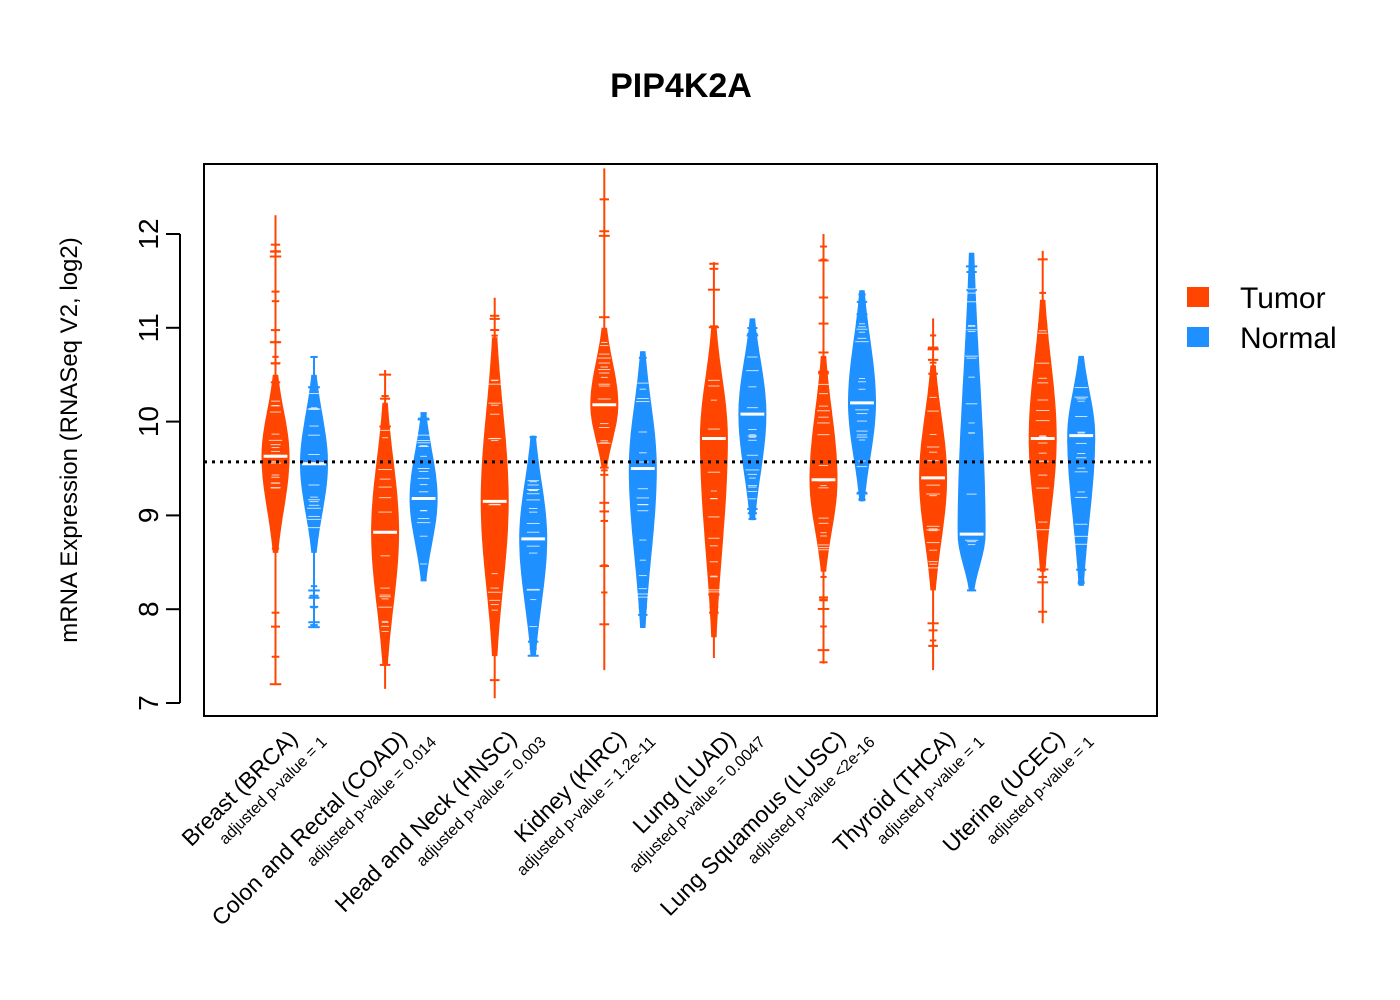 The width and height of the screenshot is (1400, 1000). What do you see at coordinates (157, 464) in the screenshot?
I see `y-axis: 7 8 9 10 11 12` at bounding box center [157, 464].